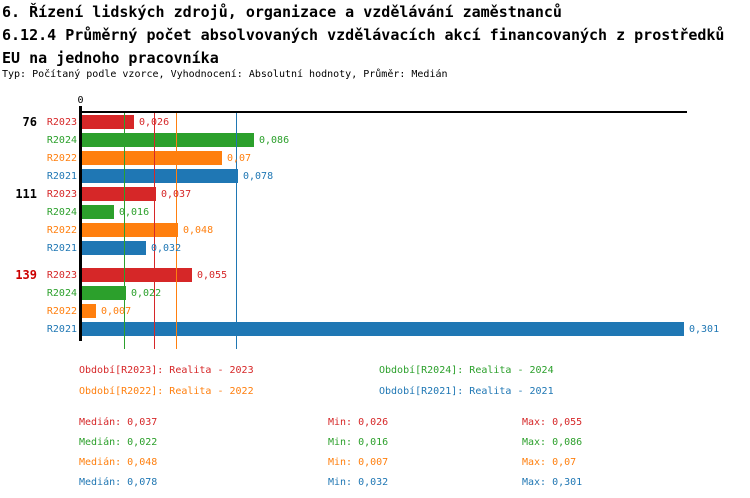 This screenshot has width=750, height=498. Describe the element at coordinates (552, 422) in the screenshot. I see `stat-max-r2023: Max: 0,055` at that location.